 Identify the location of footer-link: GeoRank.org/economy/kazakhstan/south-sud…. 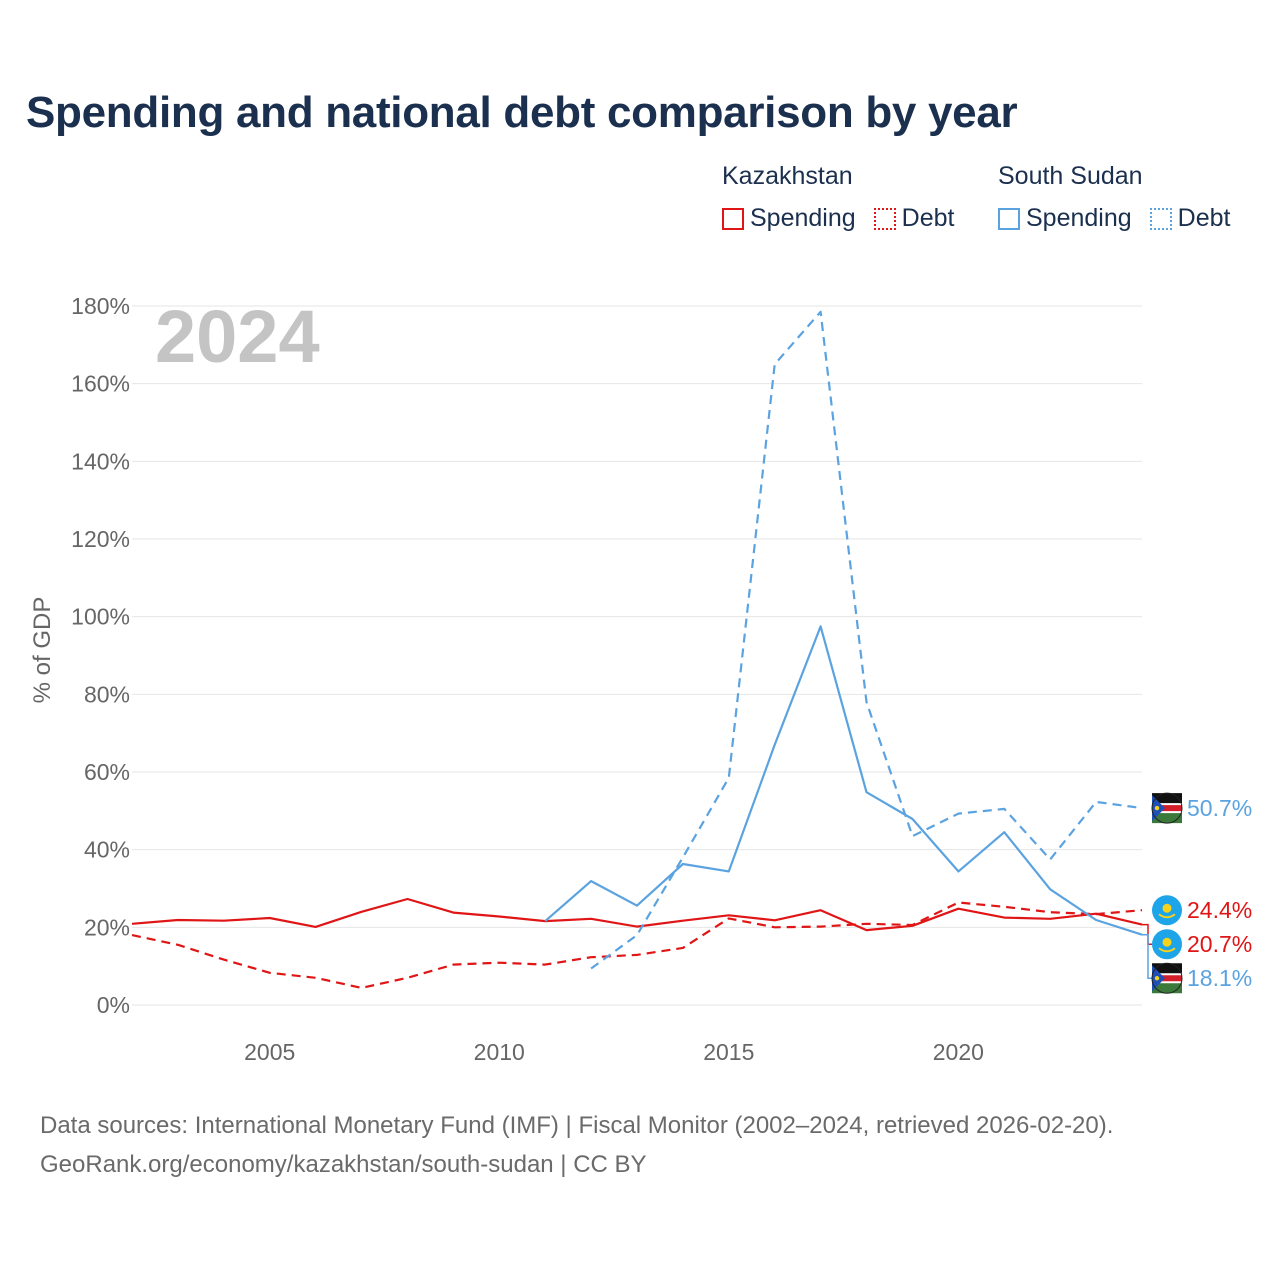
(343, 1164).